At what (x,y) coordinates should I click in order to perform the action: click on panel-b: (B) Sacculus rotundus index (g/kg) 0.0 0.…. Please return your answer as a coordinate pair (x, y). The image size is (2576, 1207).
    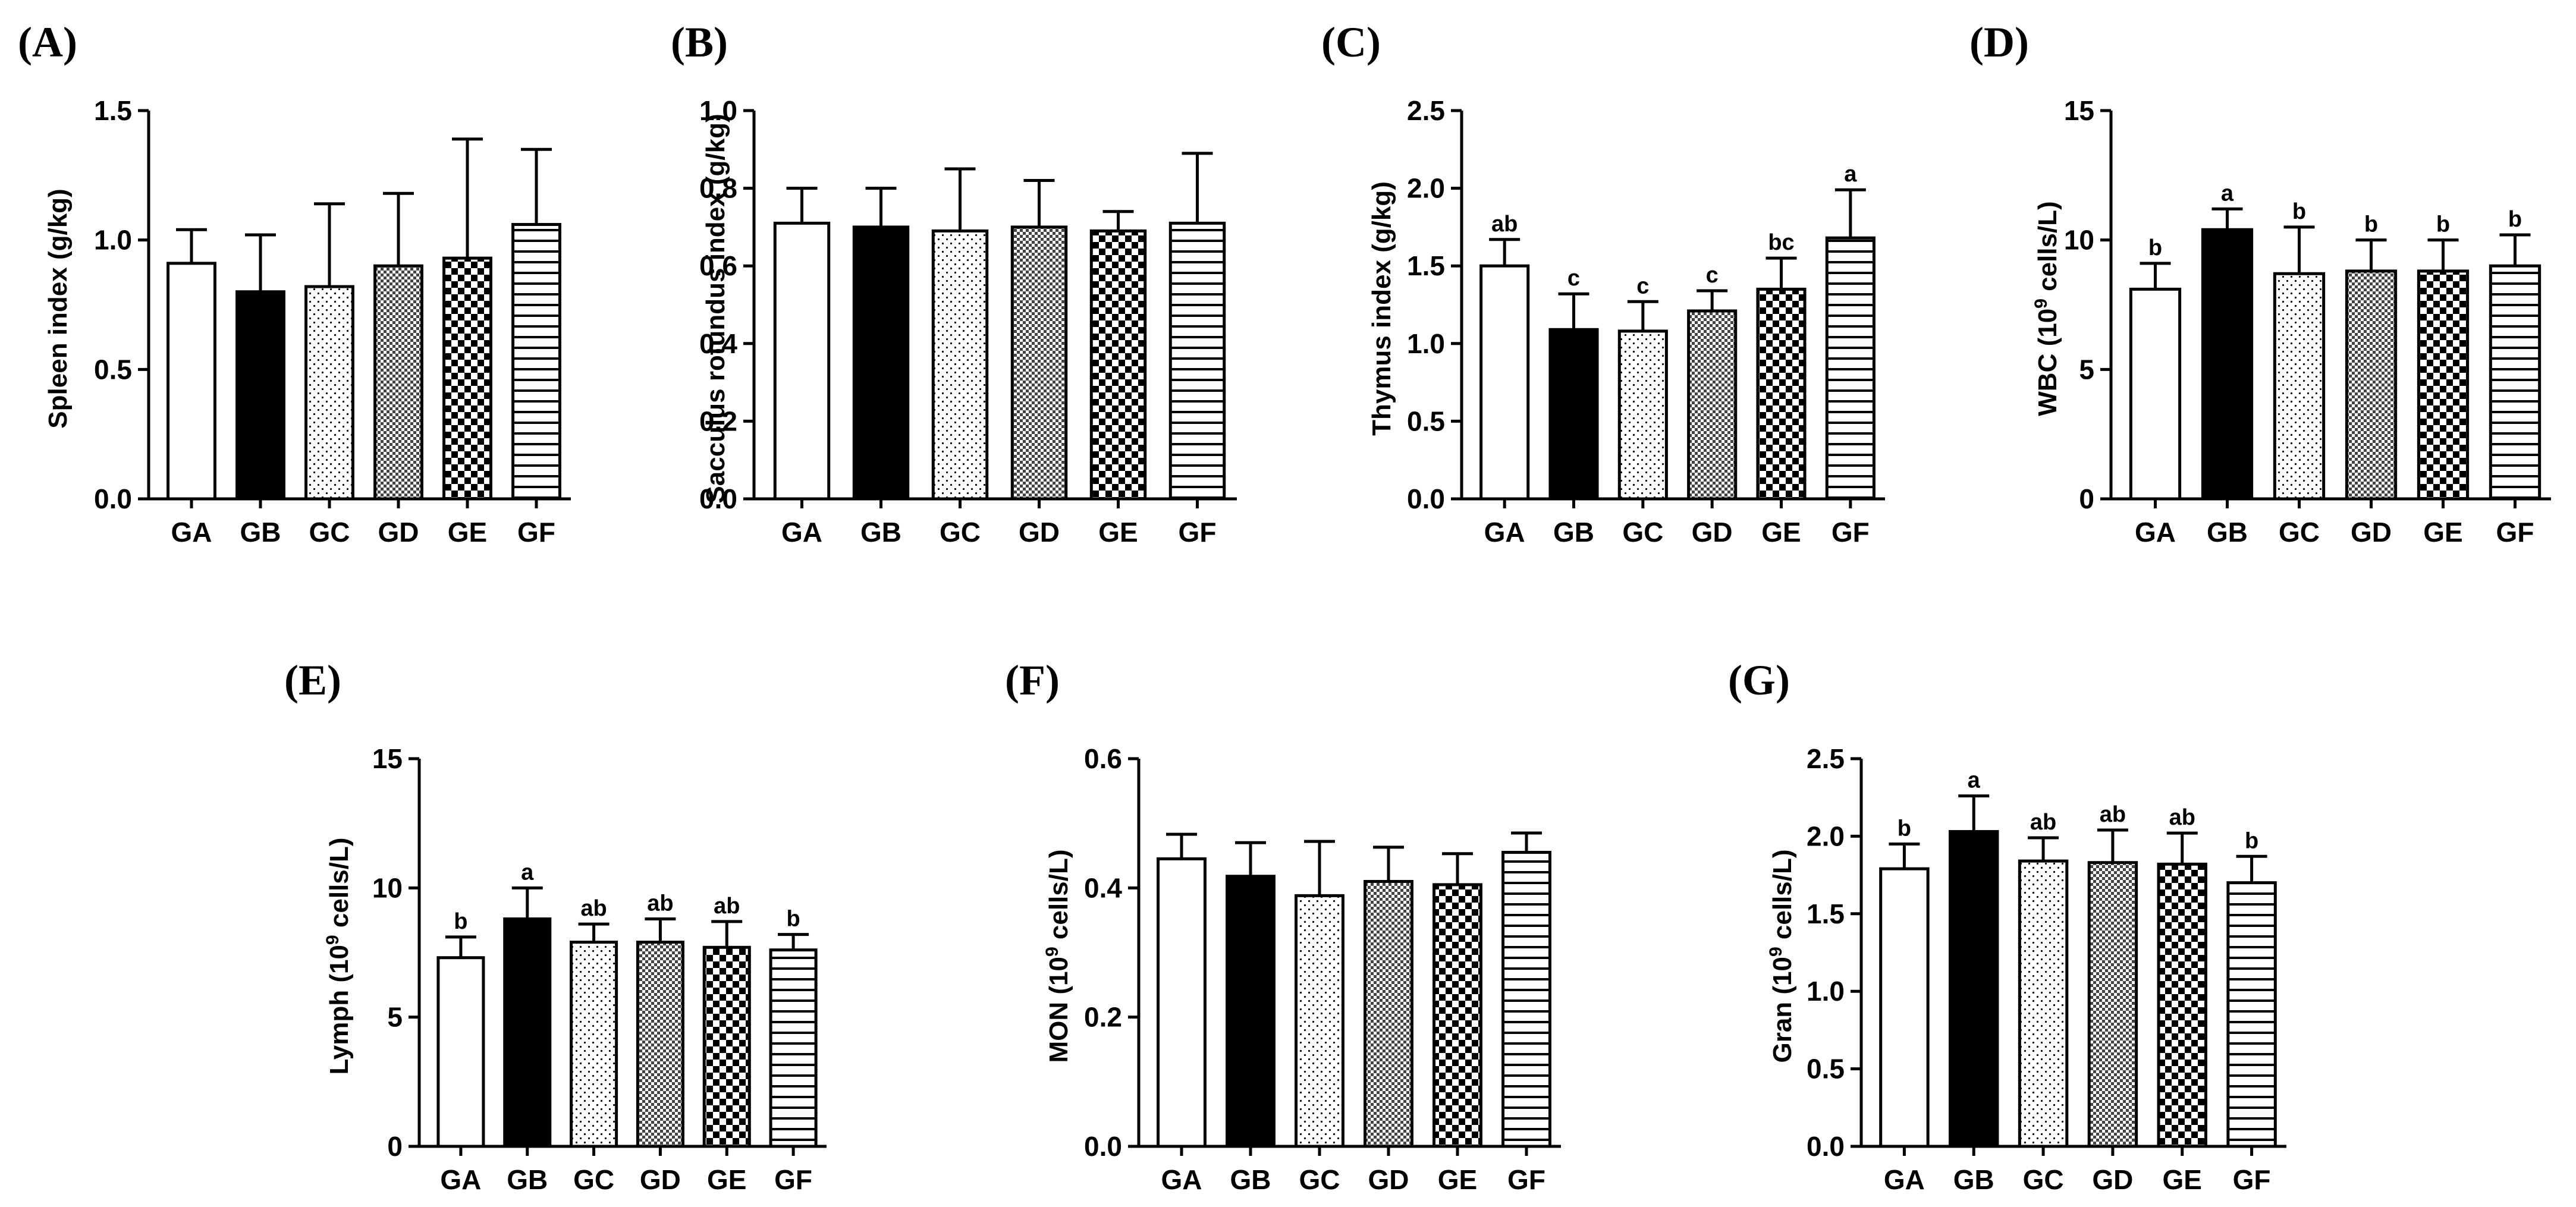
    Looking at the image, I should click on (954, 283).